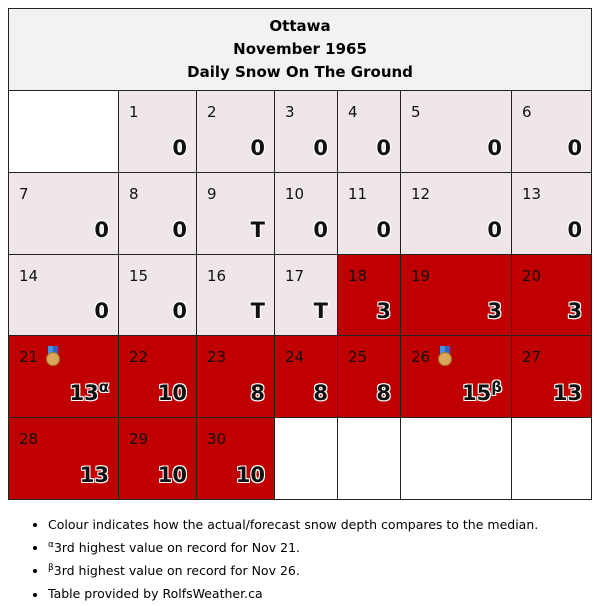 Image resolution: width=600 pixels, height=606 pixels. Describe the element at coordinates (532, 357) in the screenshot. I see `day-number: 27` at that location.